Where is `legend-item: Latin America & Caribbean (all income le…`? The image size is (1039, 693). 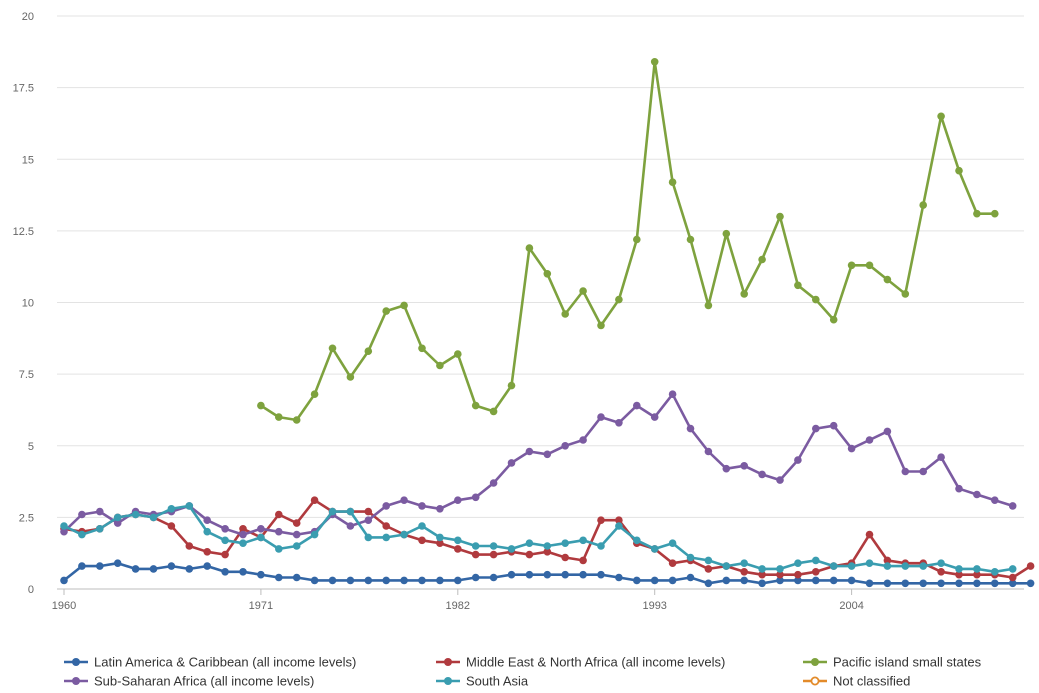 legend-item: Latin America & Caribbean (all income le… is located at coordinates (210, 662).